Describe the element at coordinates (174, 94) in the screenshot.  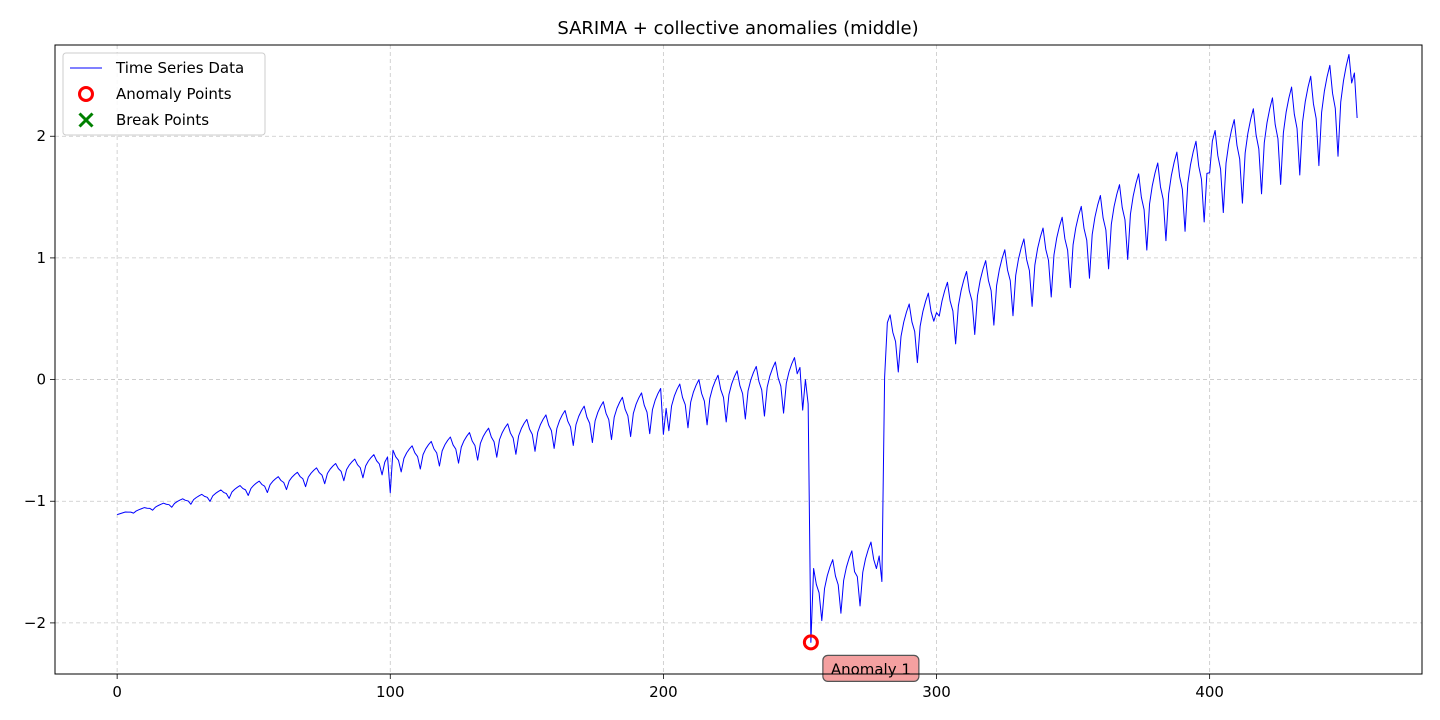
I see `legend-label: Anomaly Points` at that location.